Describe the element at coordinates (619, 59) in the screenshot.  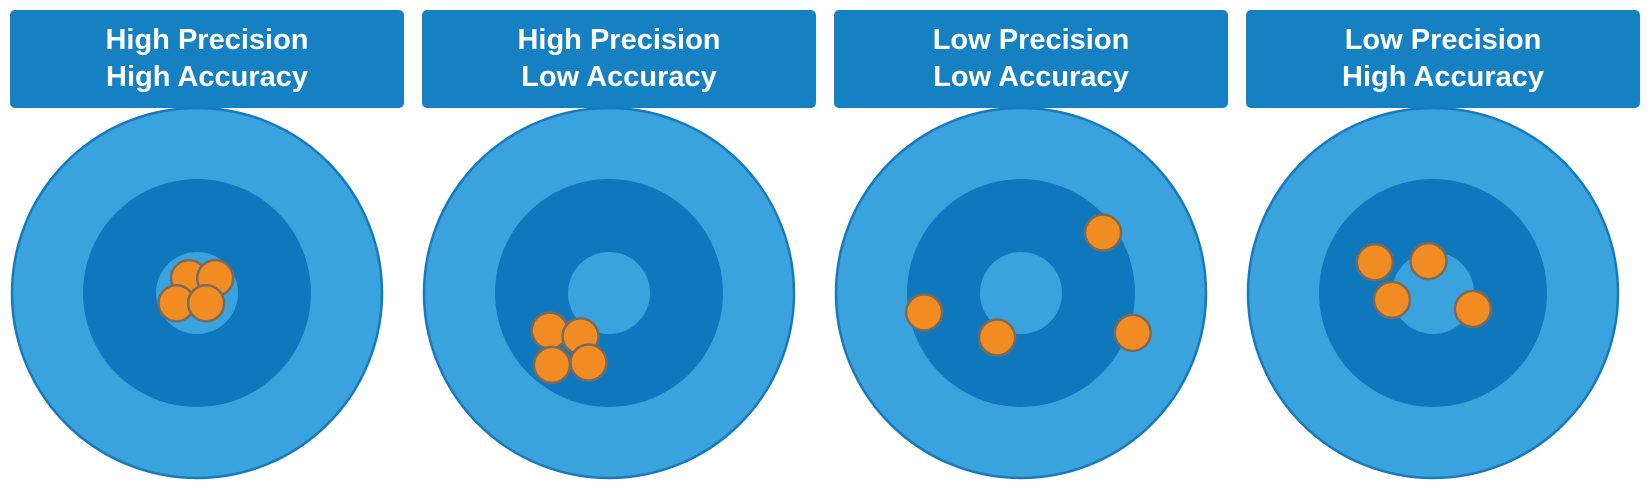
I see `panel-header: High Precision Low Accuracy` at that location.